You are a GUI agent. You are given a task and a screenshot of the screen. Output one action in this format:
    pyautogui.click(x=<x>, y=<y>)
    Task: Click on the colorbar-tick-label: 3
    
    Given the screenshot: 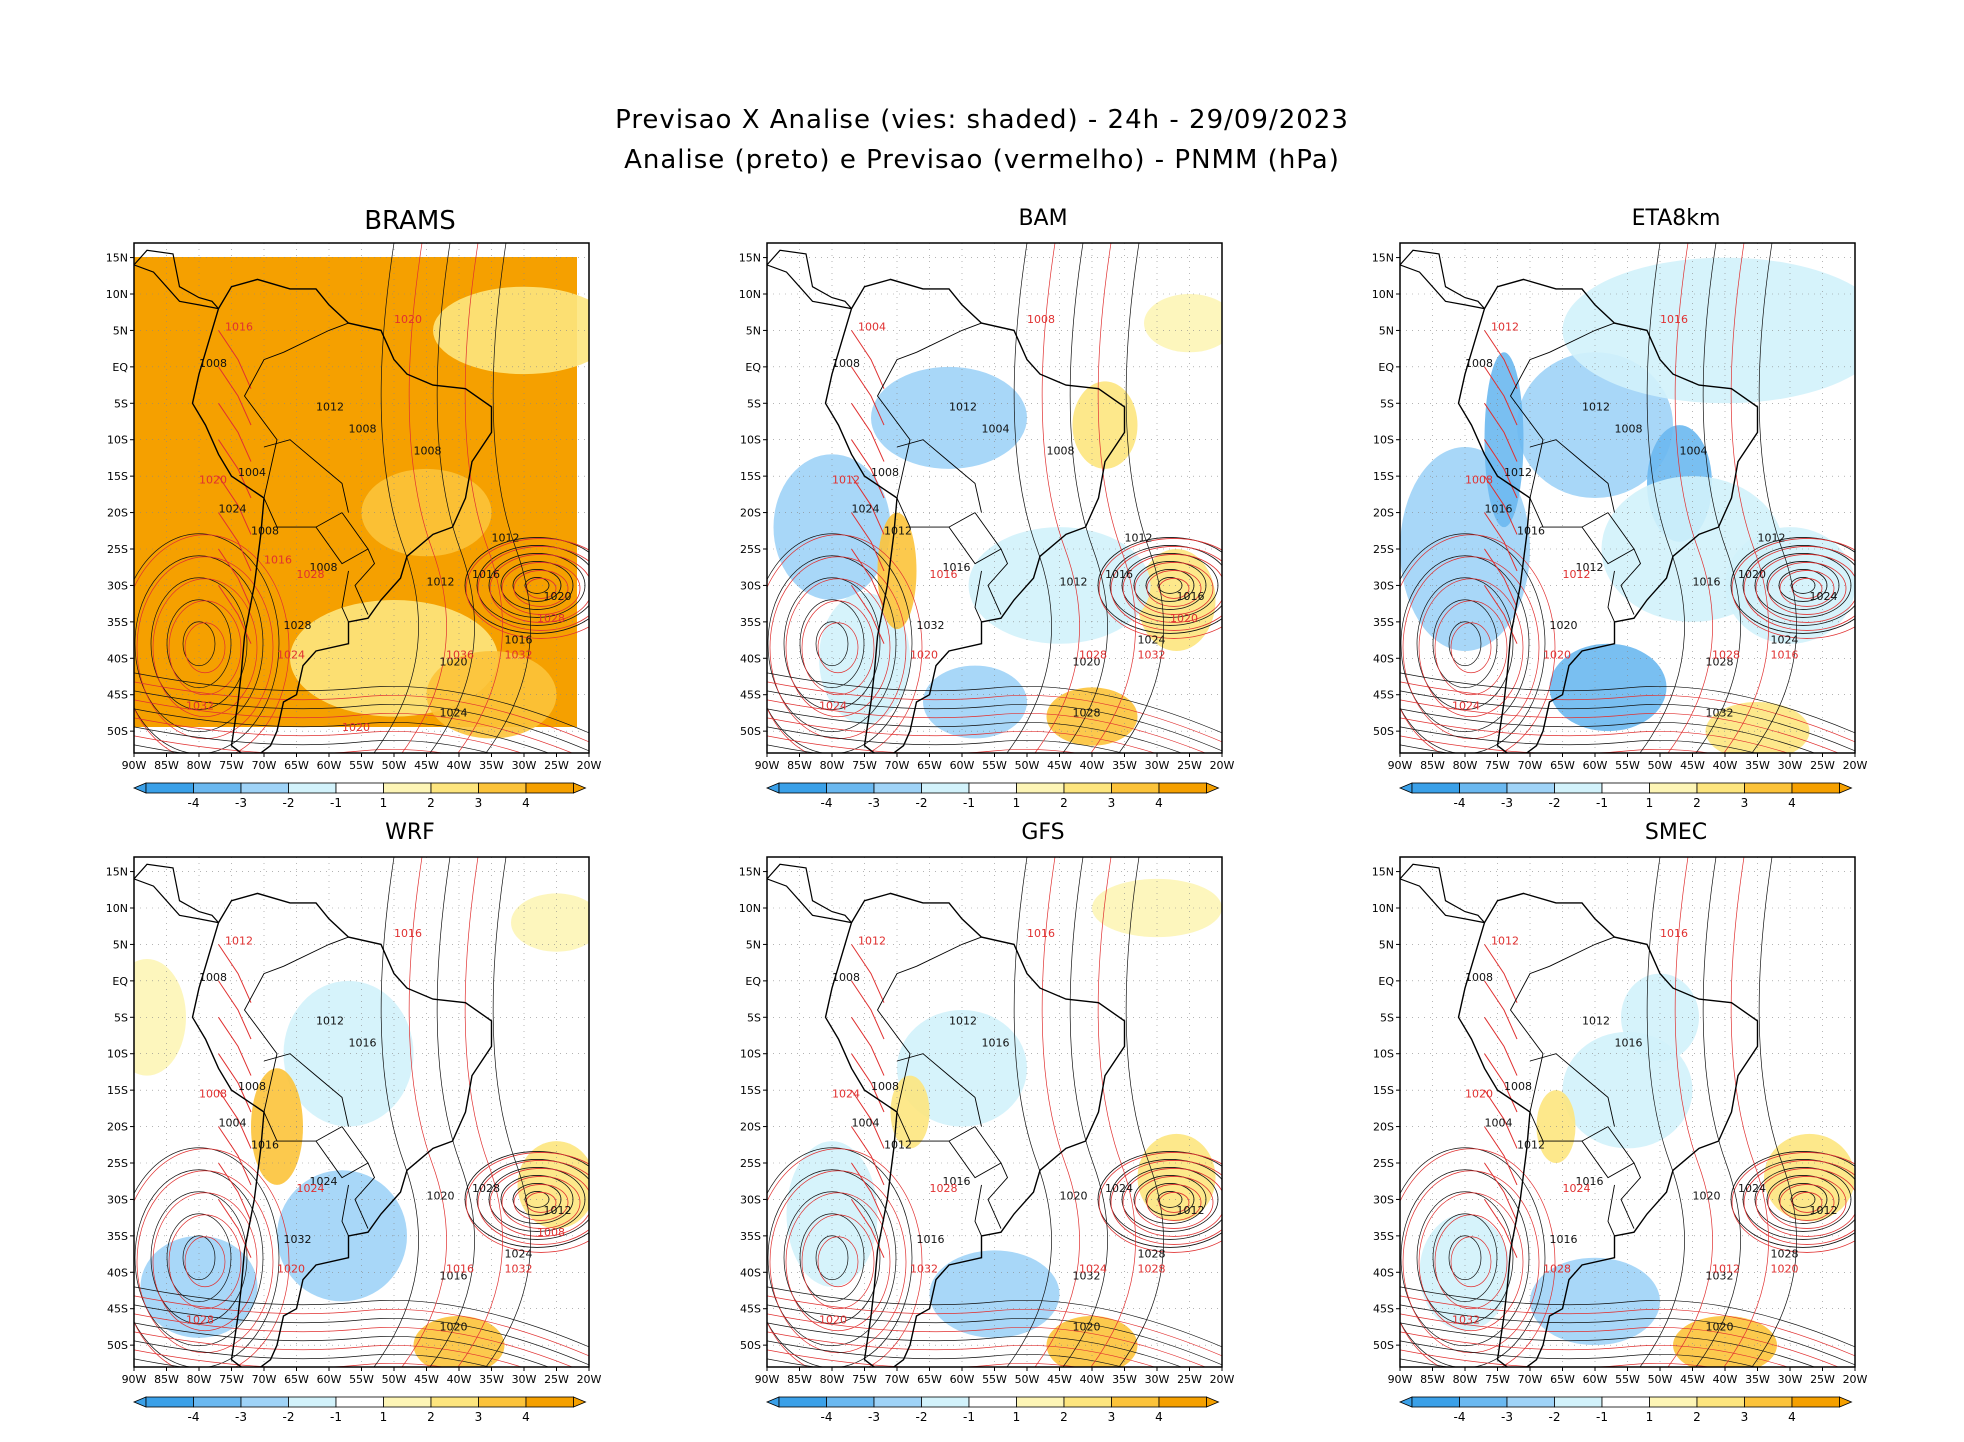 What is the action you would take?
    pyautogui.click(x=1112, y=1417)
    